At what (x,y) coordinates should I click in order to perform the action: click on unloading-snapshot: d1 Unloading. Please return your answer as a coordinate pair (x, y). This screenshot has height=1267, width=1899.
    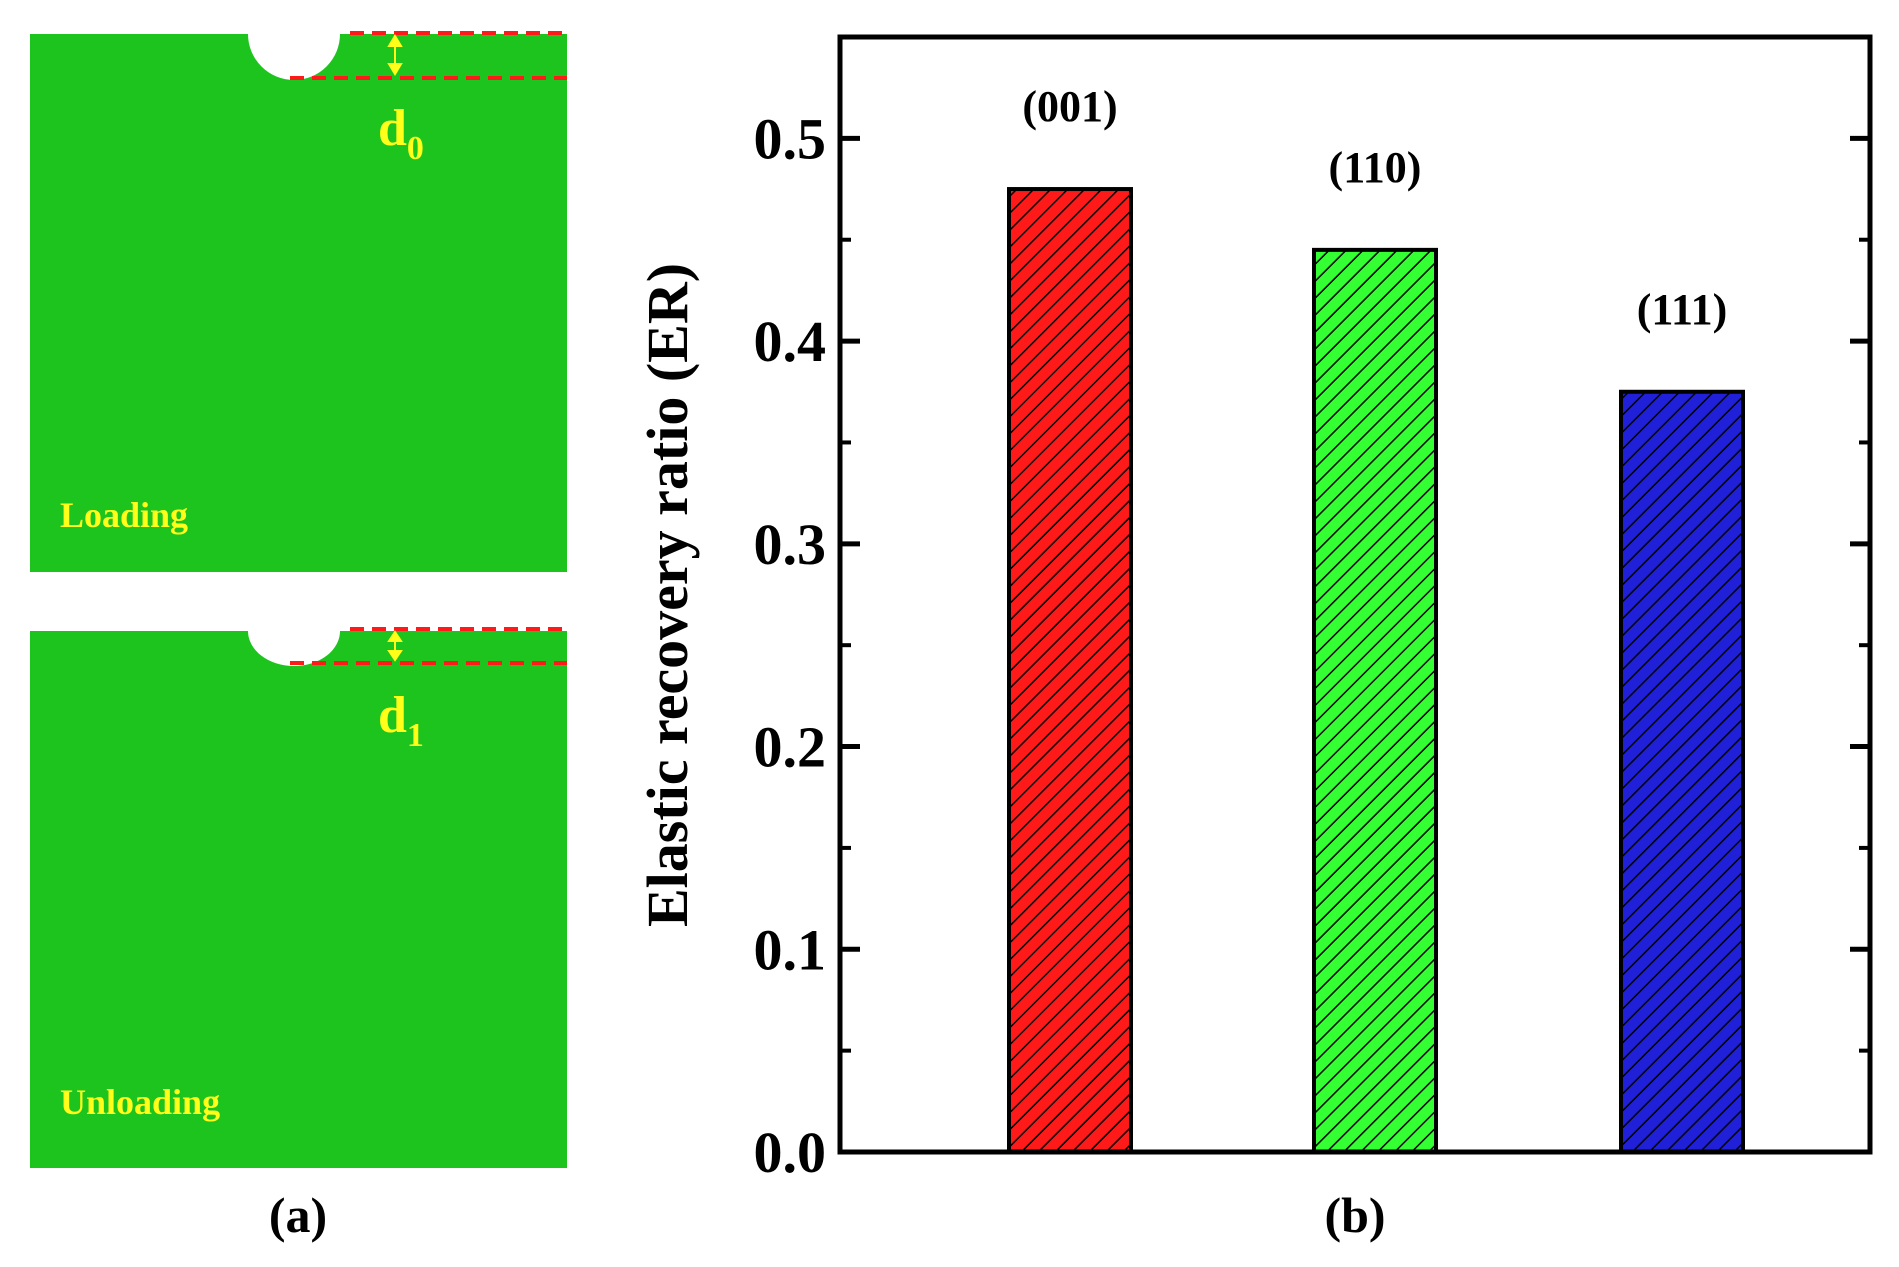
    Looking at the image, I should click on (298, 897).